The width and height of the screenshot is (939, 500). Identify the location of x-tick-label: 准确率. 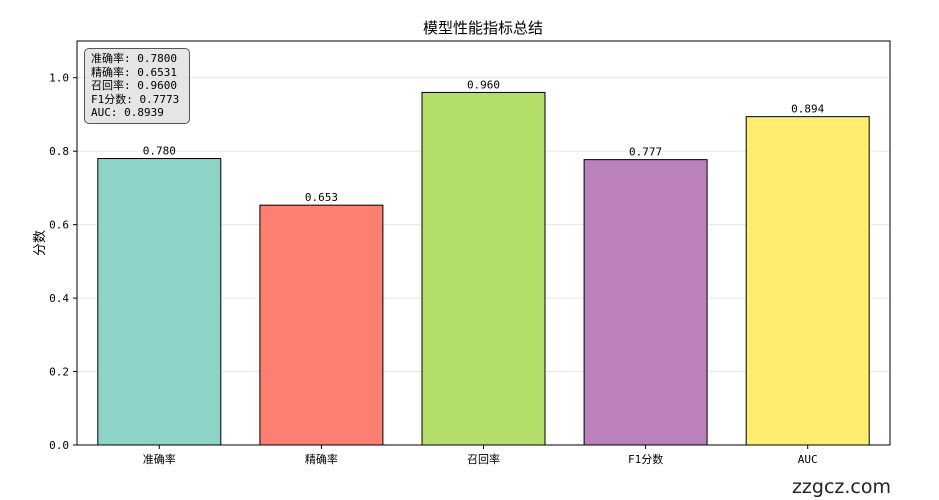
(159, 459).